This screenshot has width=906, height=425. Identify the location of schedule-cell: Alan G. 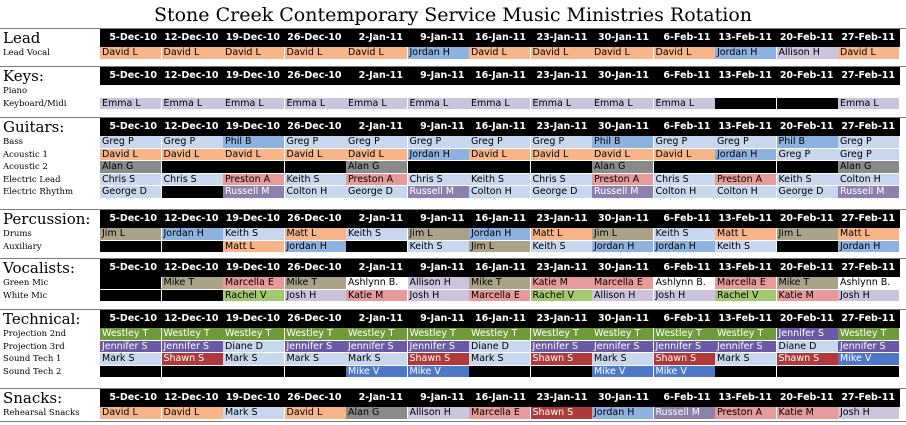
(131, 167).